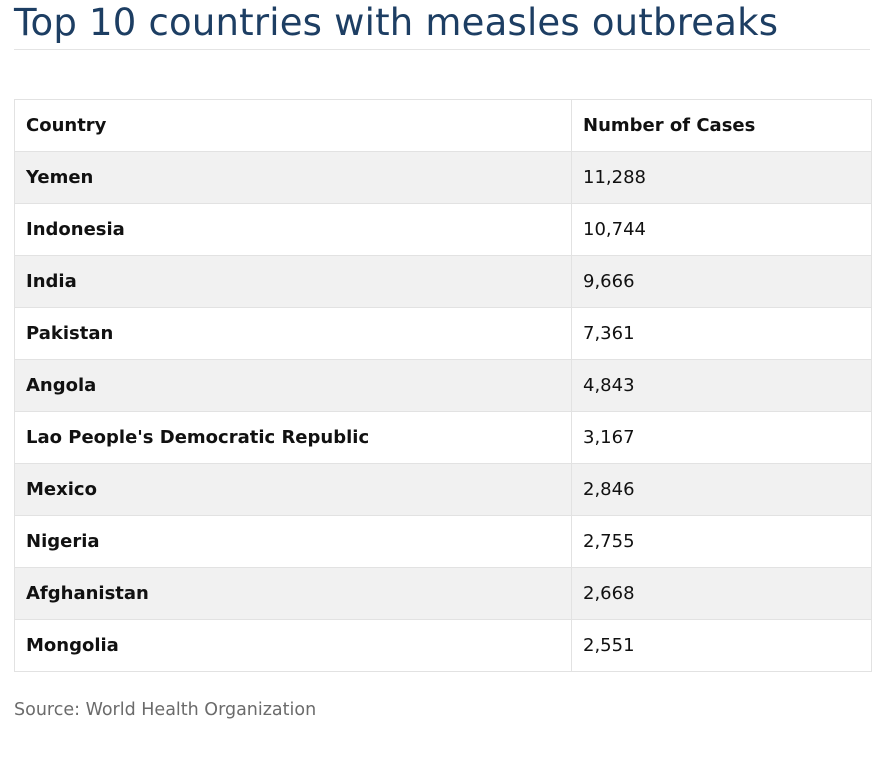  I want to click on table-row: Nigeria 2,755, so click(443, 541).